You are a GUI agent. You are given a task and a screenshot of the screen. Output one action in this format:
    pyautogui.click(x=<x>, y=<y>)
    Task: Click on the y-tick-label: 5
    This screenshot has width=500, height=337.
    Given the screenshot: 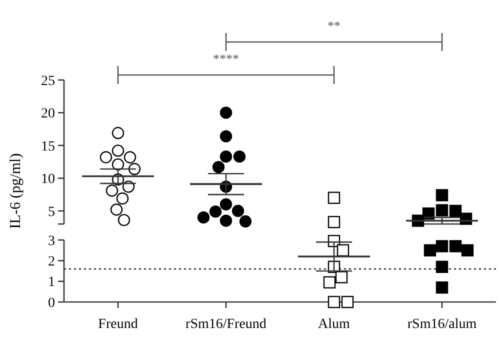 What is the action you would take?
    pyautogui.click(x=51, y=212)
    